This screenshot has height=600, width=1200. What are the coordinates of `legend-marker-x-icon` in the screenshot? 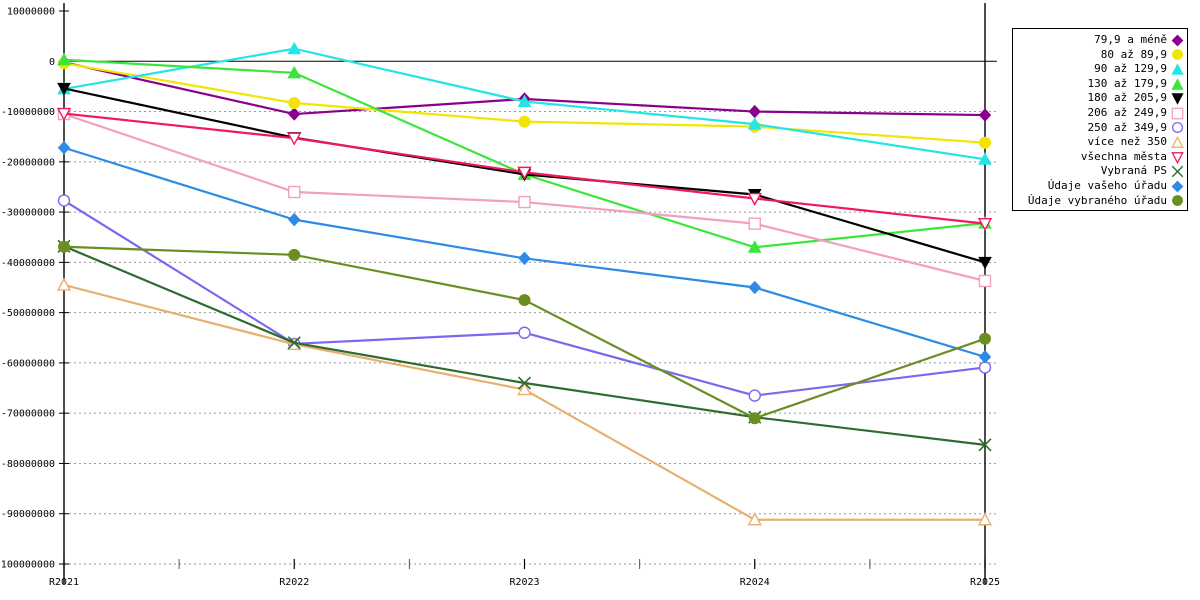 It's located at (1177, 171).